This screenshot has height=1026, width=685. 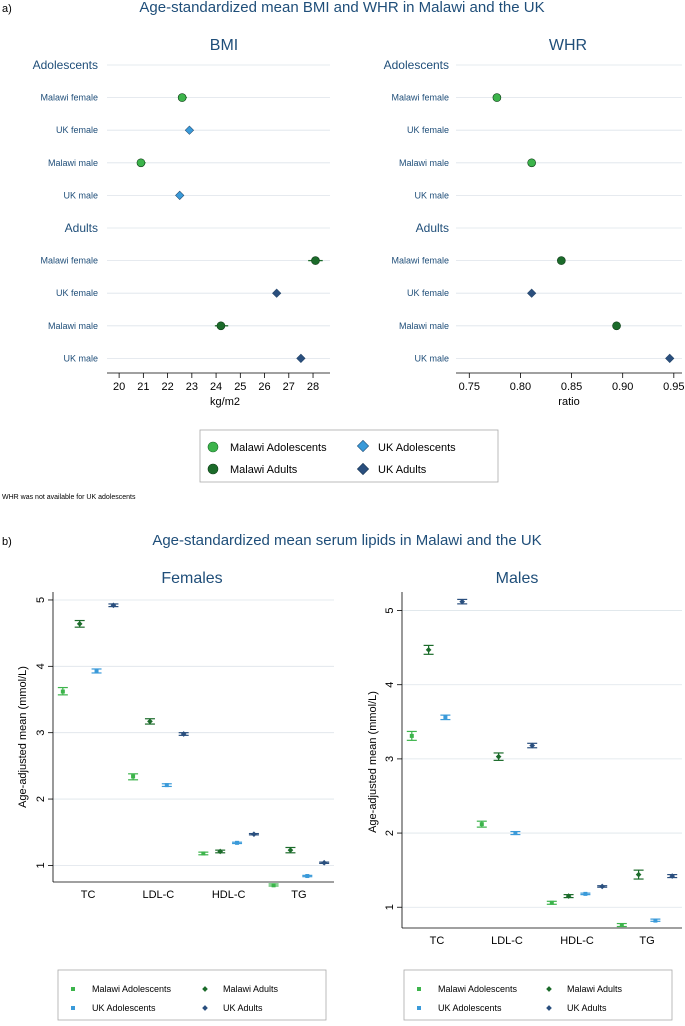 I want to click on bmi-group-label-adolescents: Adolescents, so click(x=65, y=65).